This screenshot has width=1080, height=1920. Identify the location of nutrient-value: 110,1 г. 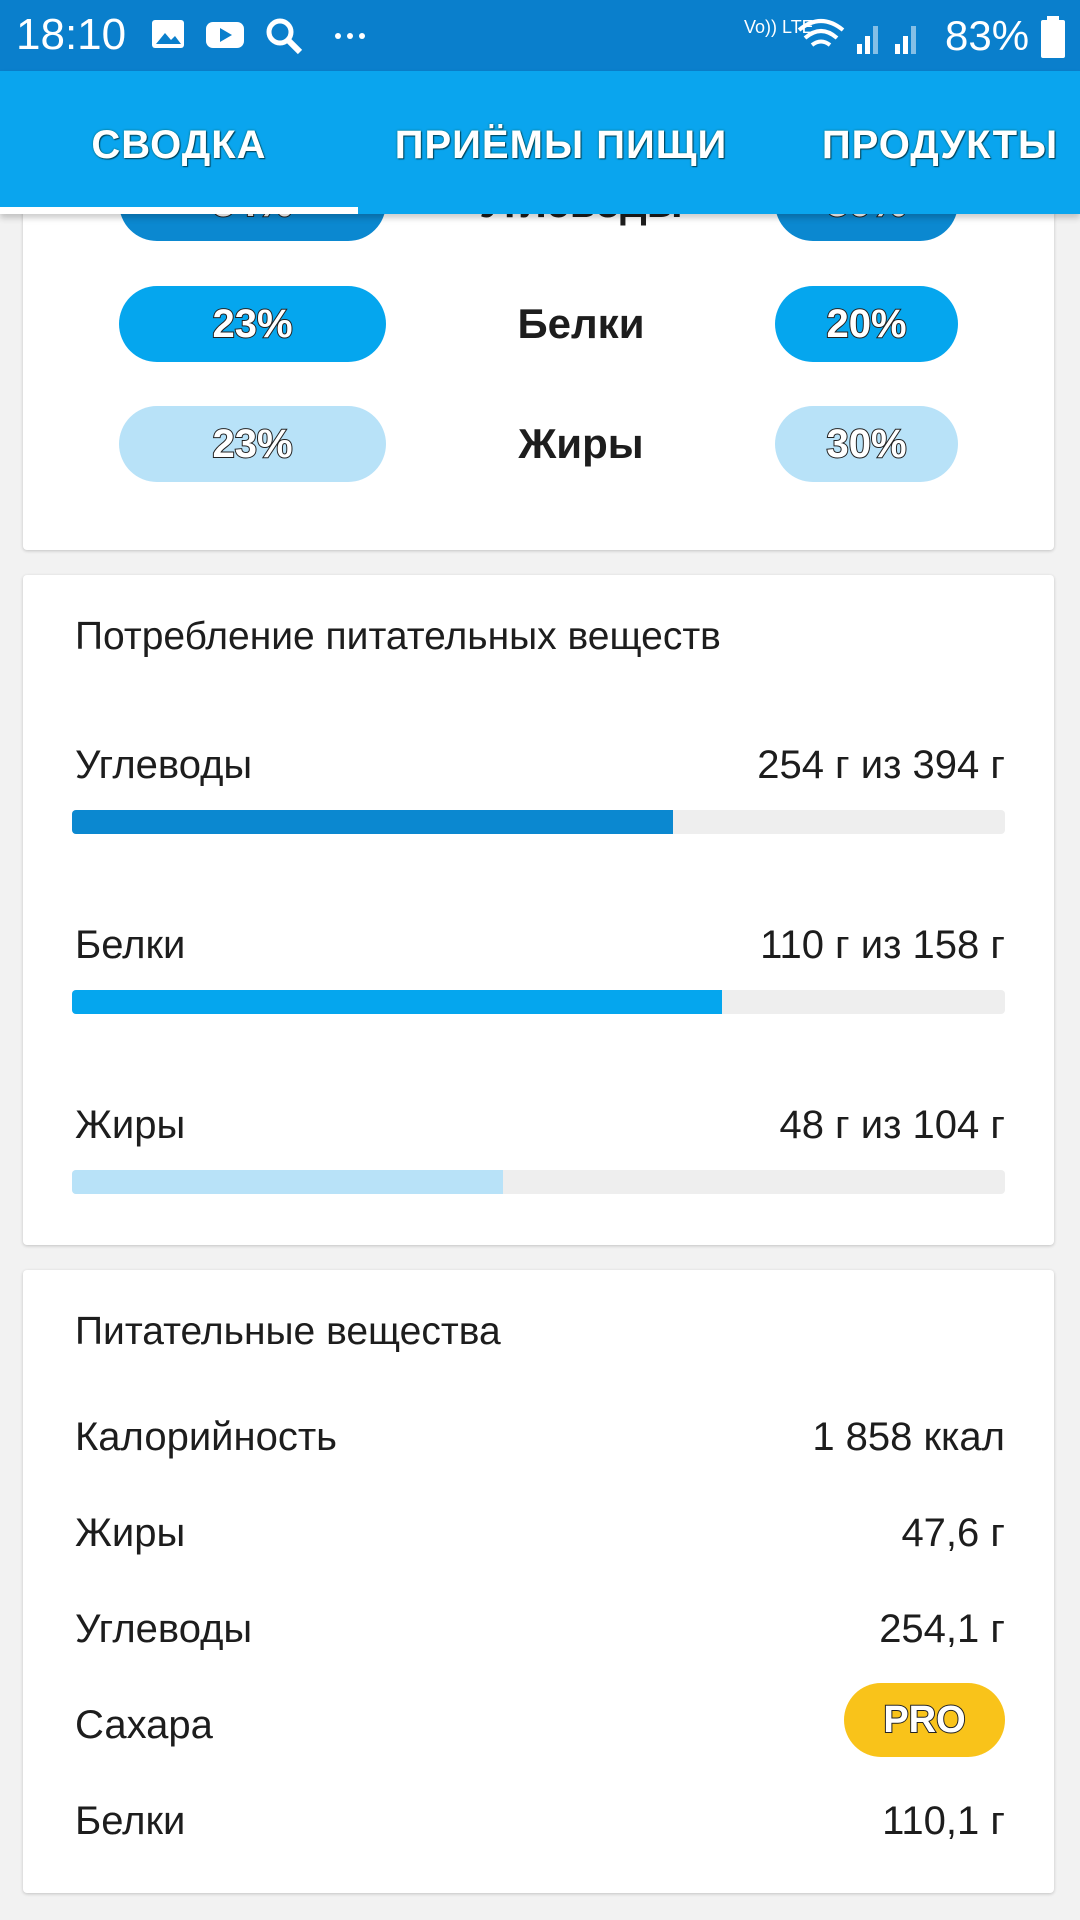
(943, 1821).